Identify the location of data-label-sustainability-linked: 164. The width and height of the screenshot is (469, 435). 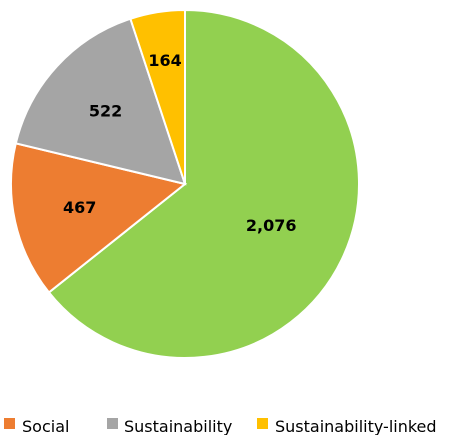
(164, 60).